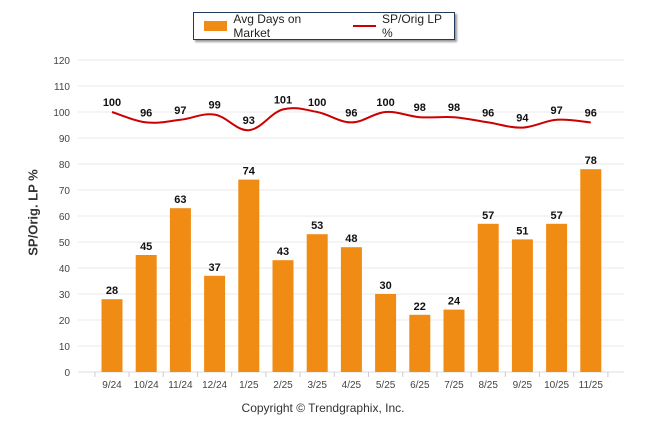 The image size is (646, 434). I want to click on y-tick-label: 40, so click(65, 269).